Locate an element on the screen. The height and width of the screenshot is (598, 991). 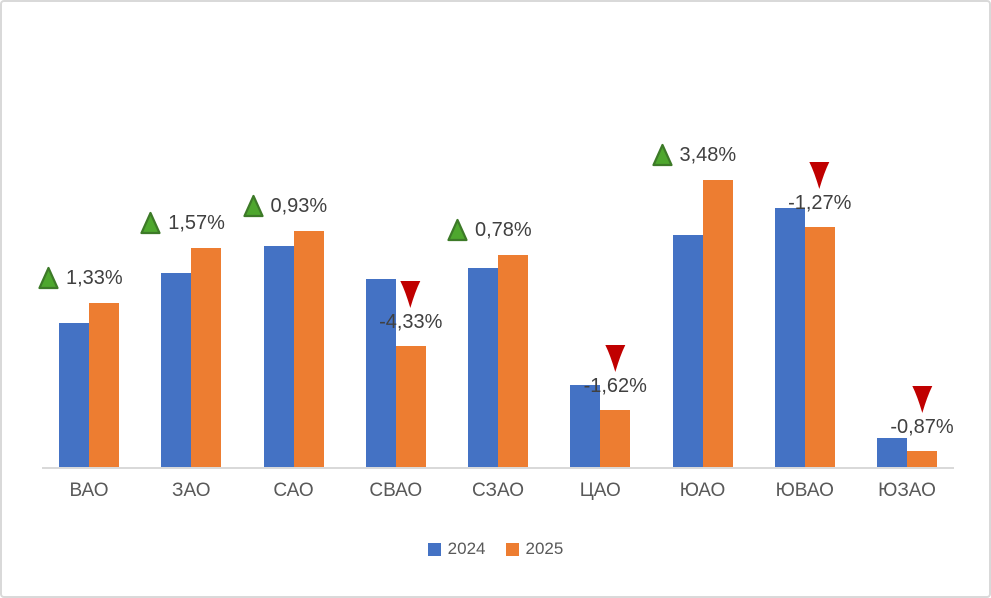
category-label: ЮЗАО is located at coordinates (907, 490).